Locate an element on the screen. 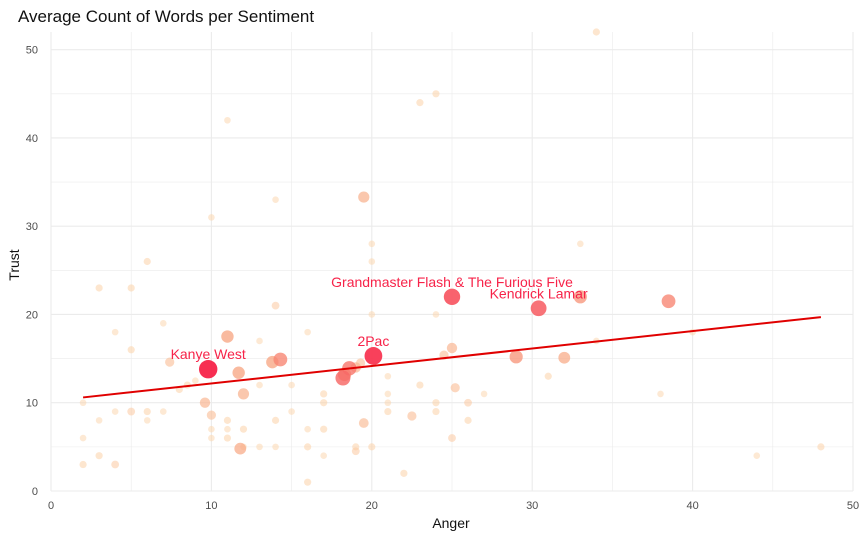 The width and height of the screenshot is (866, 538). x-axis-title: Anger is located at coordinates (451, 523).